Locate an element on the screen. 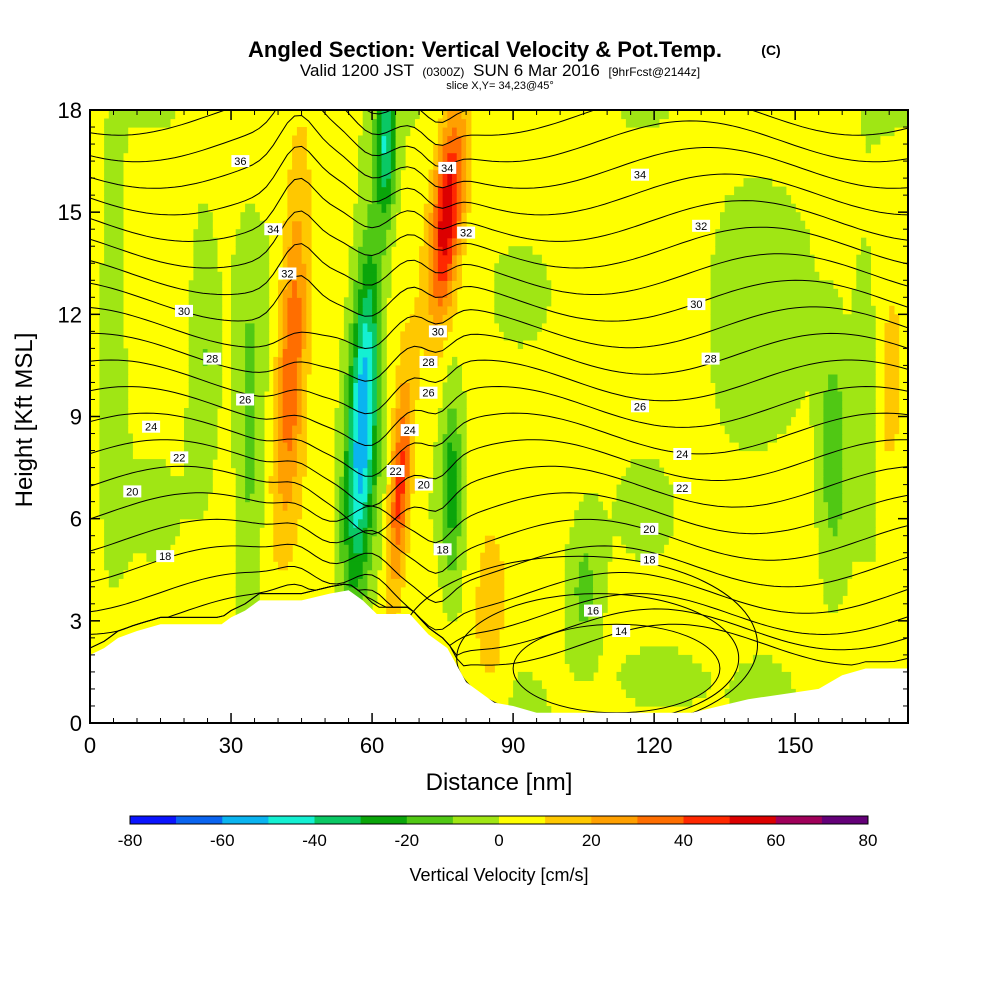  theta-contour-line is located at coordinates (499, 620).